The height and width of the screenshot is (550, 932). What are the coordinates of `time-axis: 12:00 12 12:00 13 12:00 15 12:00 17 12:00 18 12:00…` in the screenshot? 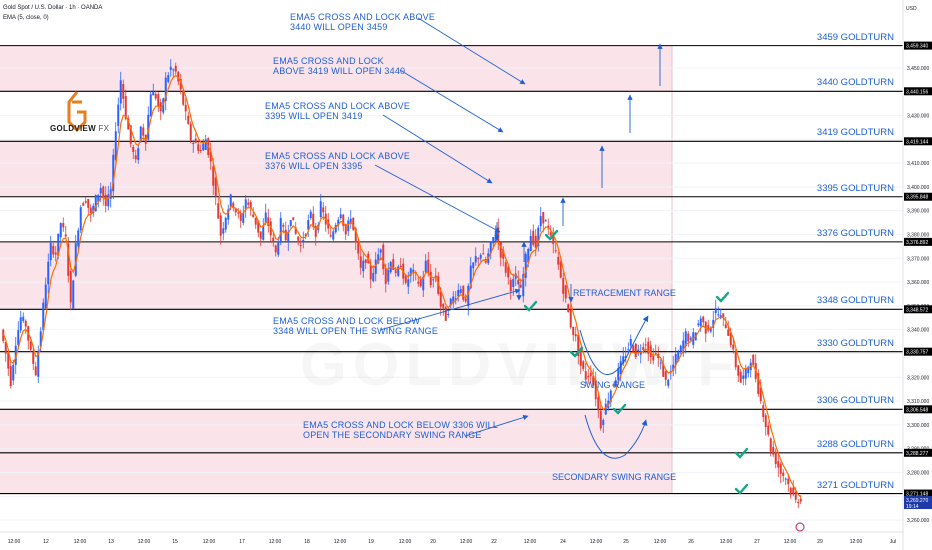 It's located at (451, 538).